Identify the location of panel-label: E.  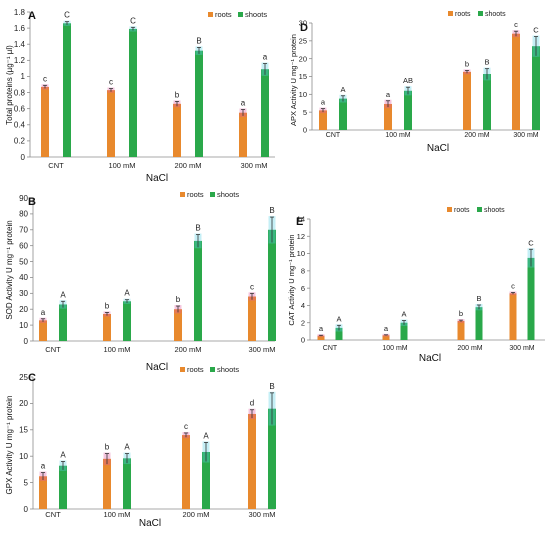
(299, 222).